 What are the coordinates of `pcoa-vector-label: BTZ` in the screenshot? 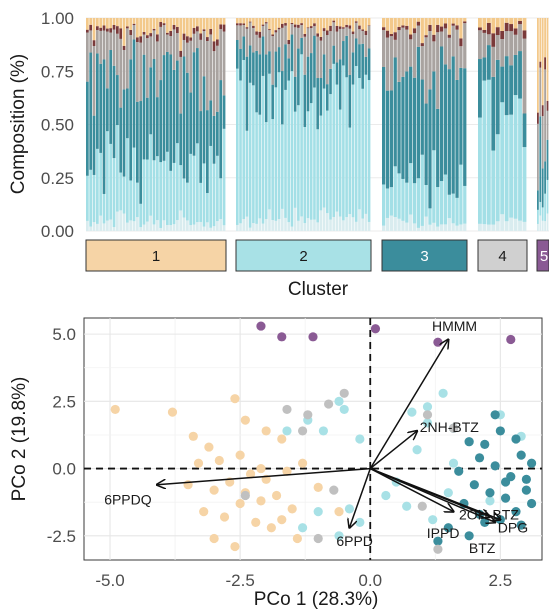 It's located at (482, 548).